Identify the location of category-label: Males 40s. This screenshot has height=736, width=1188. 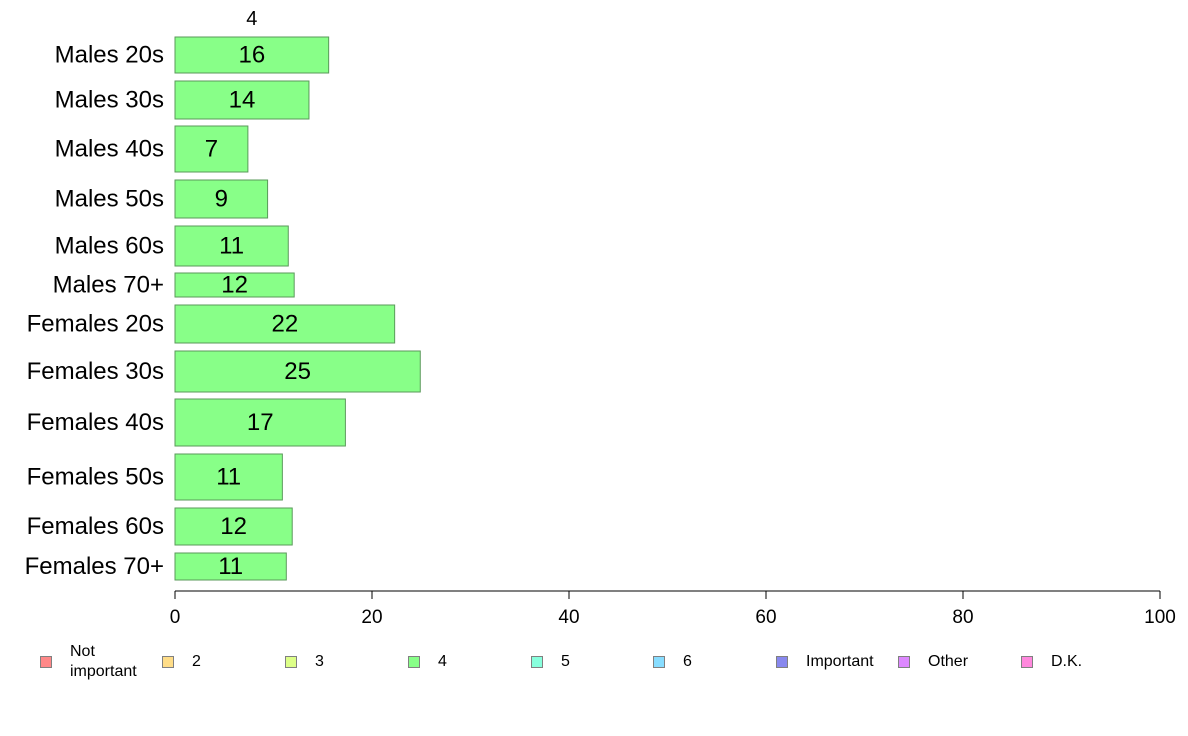
(109, 149).